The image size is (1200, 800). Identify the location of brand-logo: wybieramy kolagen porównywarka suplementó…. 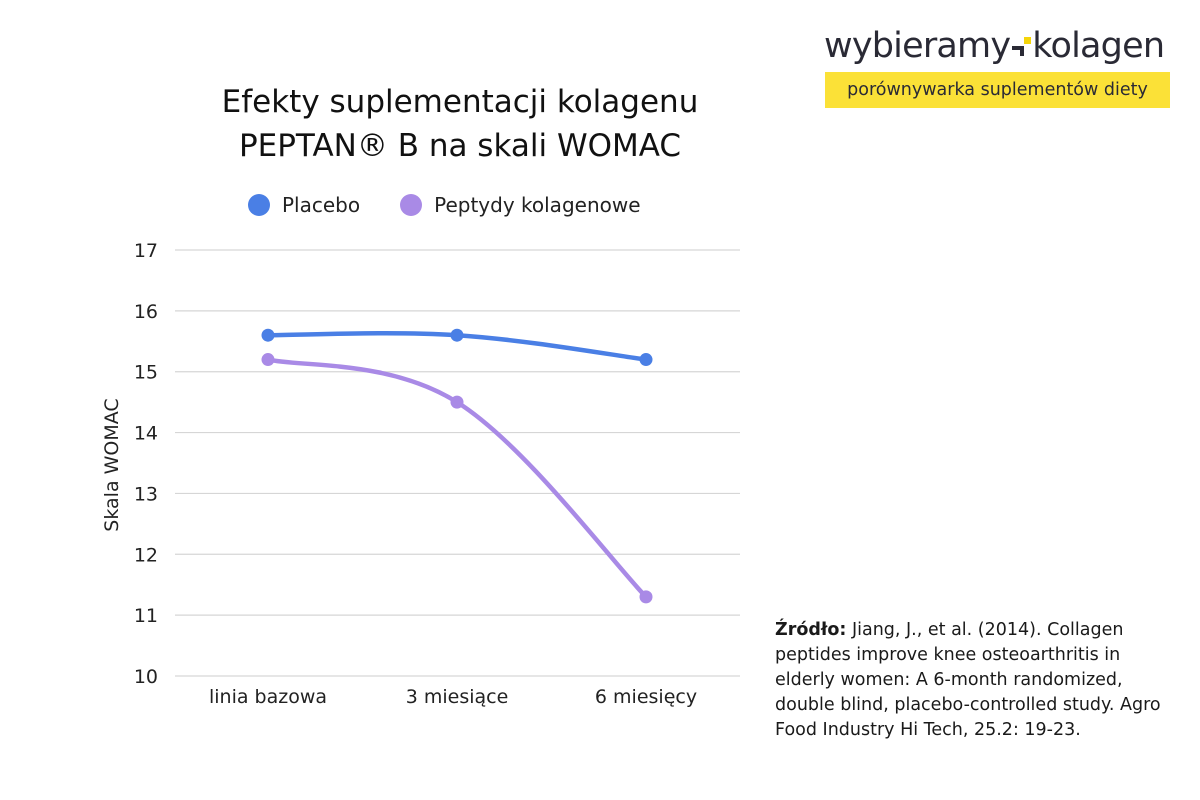
(999, 66).